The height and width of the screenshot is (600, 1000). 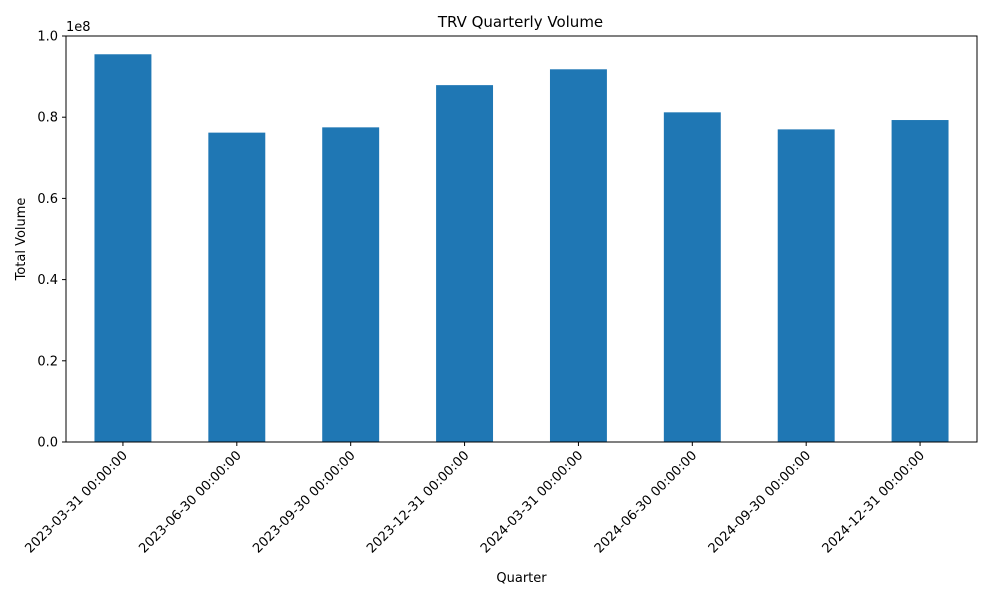 What do you see at coordinates (47, 280) in the screenshot?
I see `y-tick-label: 0.4` at bounding box center [47, 280].